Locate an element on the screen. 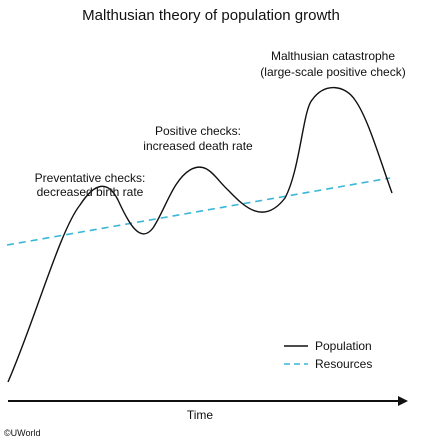 The height and width of the screenshot is (440, 422). preventative-checks-label: Preventative checks: is located at coordinates (90, 178).